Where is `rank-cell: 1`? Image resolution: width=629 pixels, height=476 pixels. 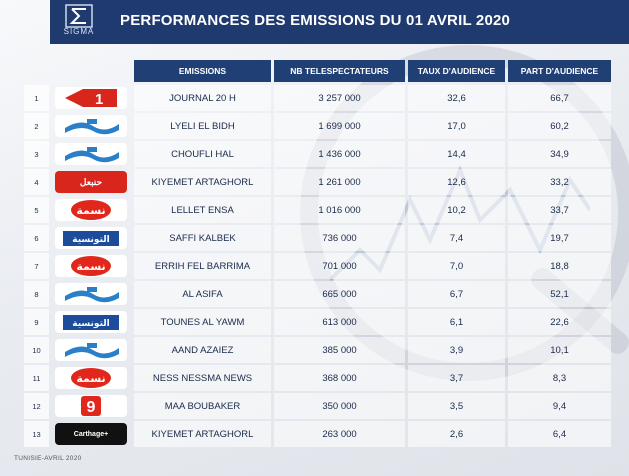
rank-cell: 1 is located at coordinates (36, 98).